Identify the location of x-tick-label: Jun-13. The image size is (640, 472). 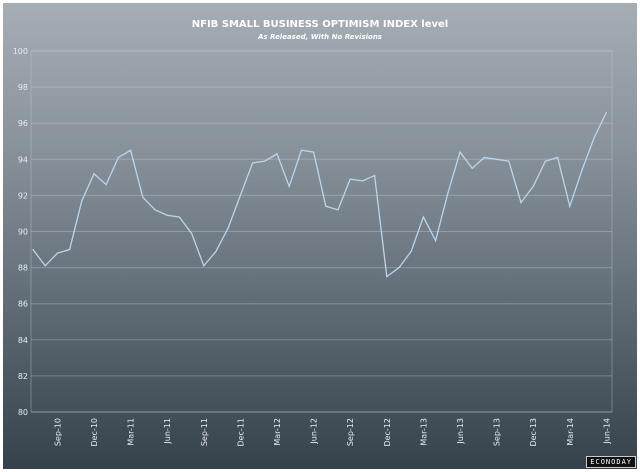
(460, 431).